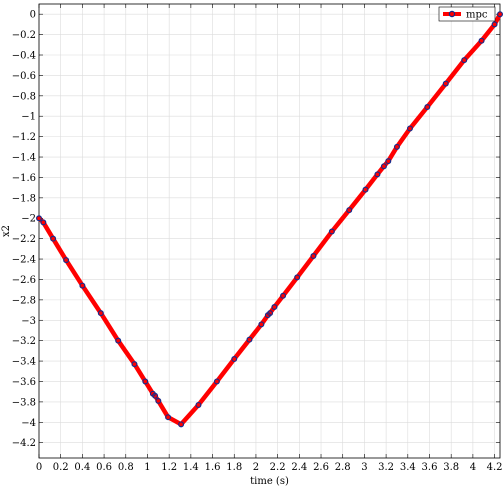  Describe the element at coordinates (343, 467) in the screenshot. I see `x-tick-label: 2.8` at that location.